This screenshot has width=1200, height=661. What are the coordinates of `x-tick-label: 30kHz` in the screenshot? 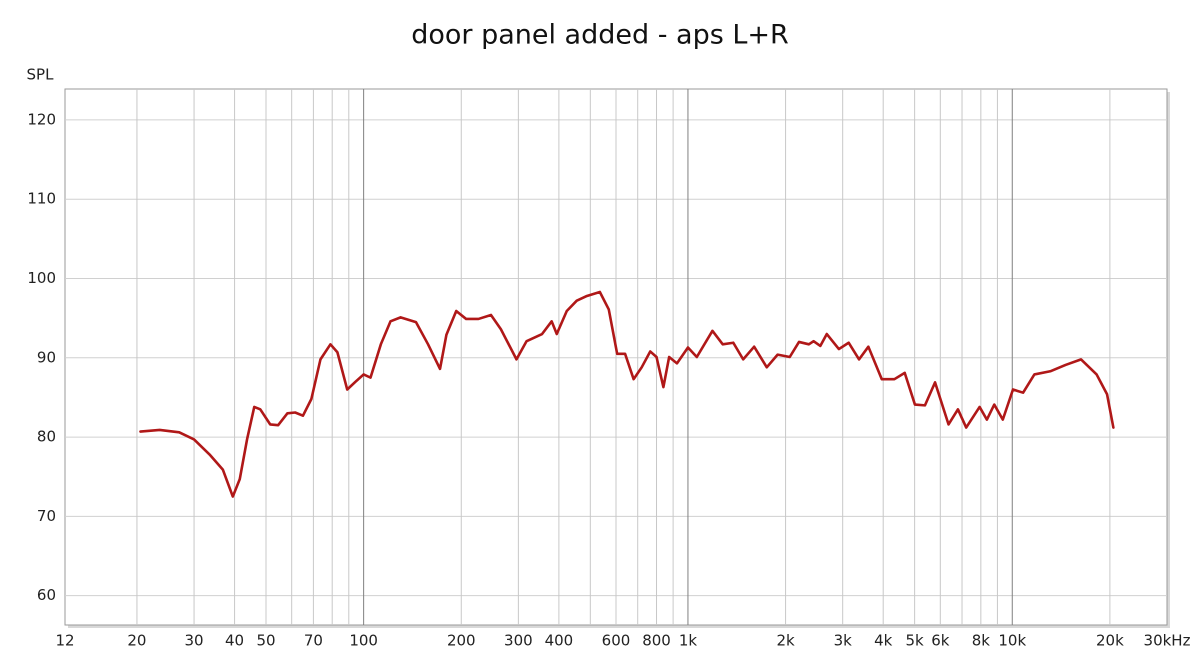 It's located at (1167, 641).